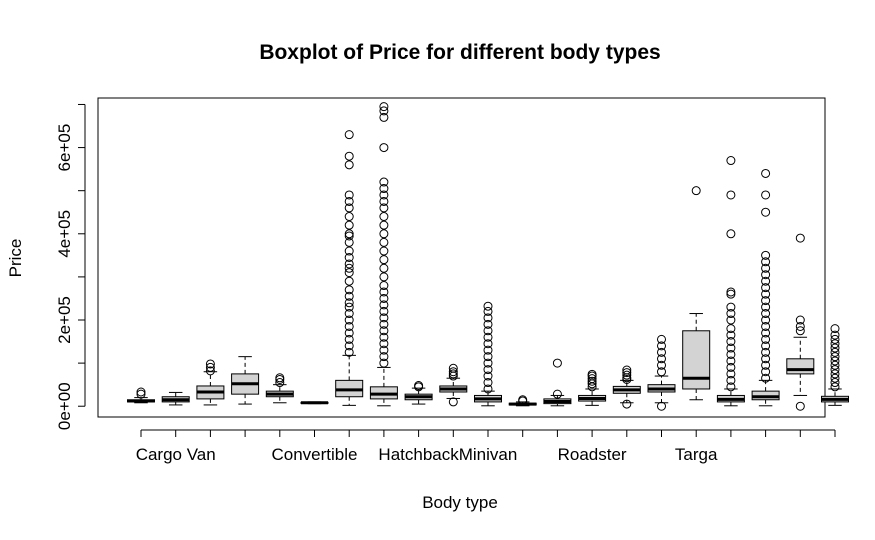 The height and width of the screenshot is (540, 875). What do you see at coordinates (418, 454) in the screenshot?
I see `x-tick-label: Hatchback` at bounding box center [418, 454].